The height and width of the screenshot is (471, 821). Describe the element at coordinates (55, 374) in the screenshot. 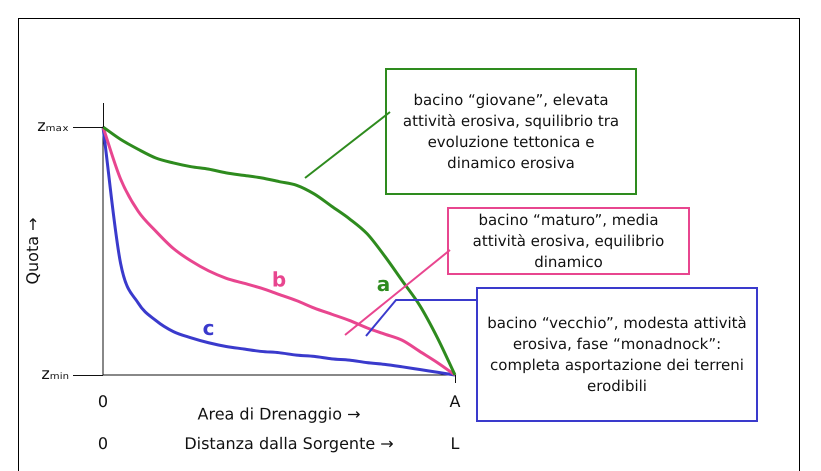

I see `text: zₘᵢₙ` at that location.